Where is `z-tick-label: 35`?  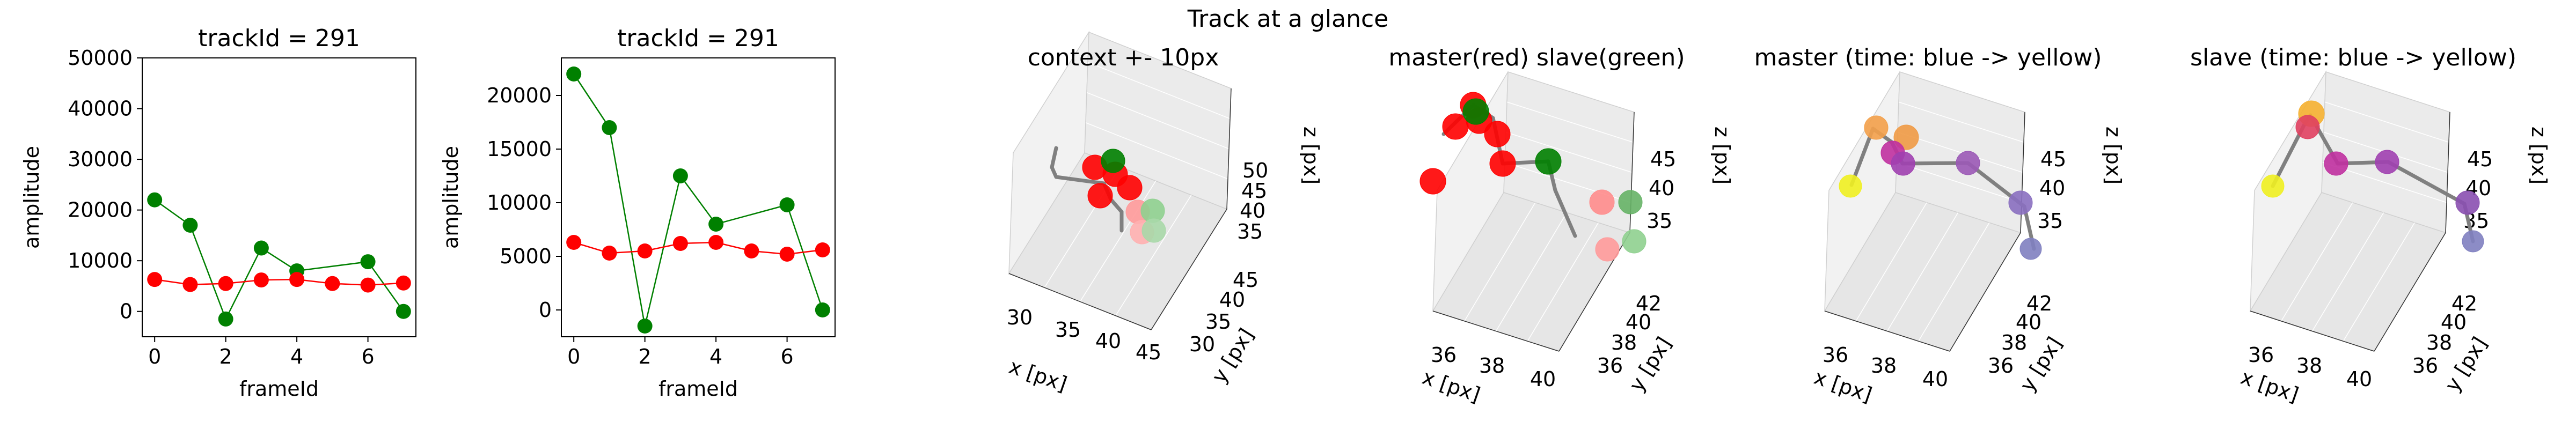
z-tick-label: 35 is located at coordinates (1659, 221).